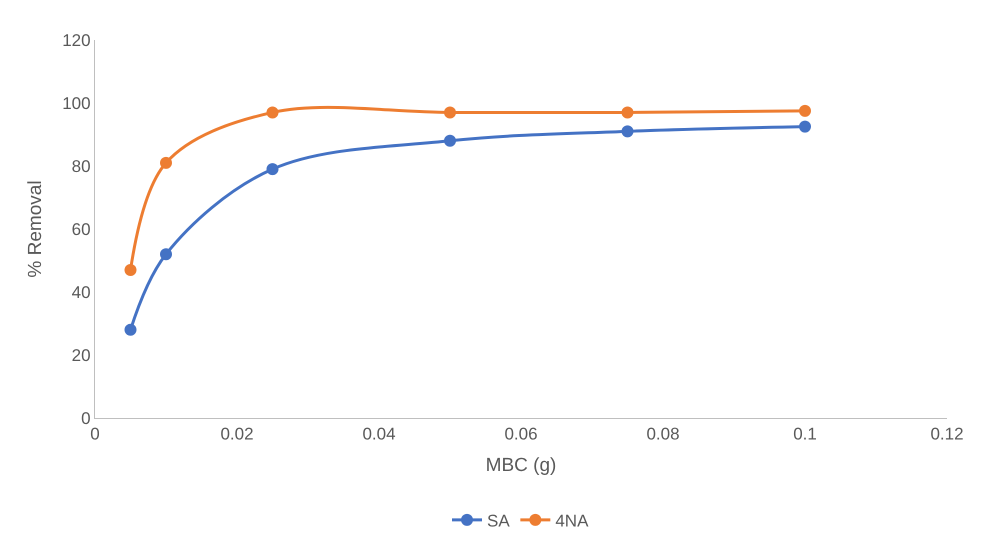  I want to click on x-tick-label: 0.02, so click(237, 434).